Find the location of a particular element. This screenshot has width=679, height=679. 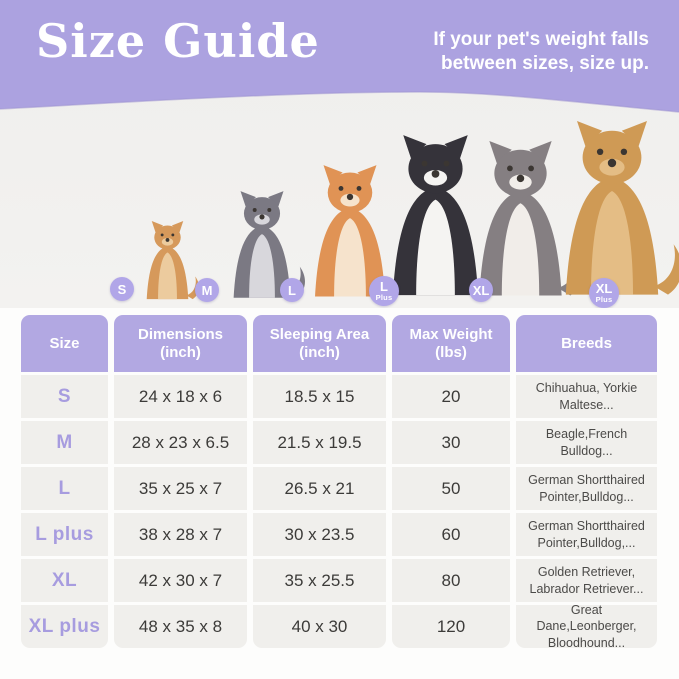

dimensions-value: 42 x 30 x 7 is located at coordinates (180, 580).